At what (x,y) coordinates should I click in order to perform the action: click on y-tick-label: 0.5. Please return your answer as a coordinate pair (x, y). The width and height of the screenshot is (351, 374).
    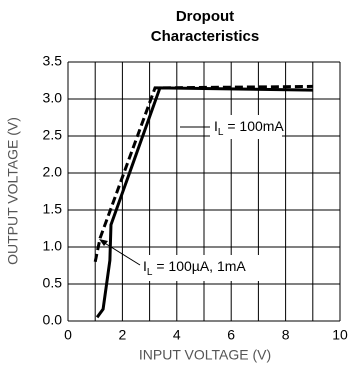
    Looking at the image, I should click on (53, 283).